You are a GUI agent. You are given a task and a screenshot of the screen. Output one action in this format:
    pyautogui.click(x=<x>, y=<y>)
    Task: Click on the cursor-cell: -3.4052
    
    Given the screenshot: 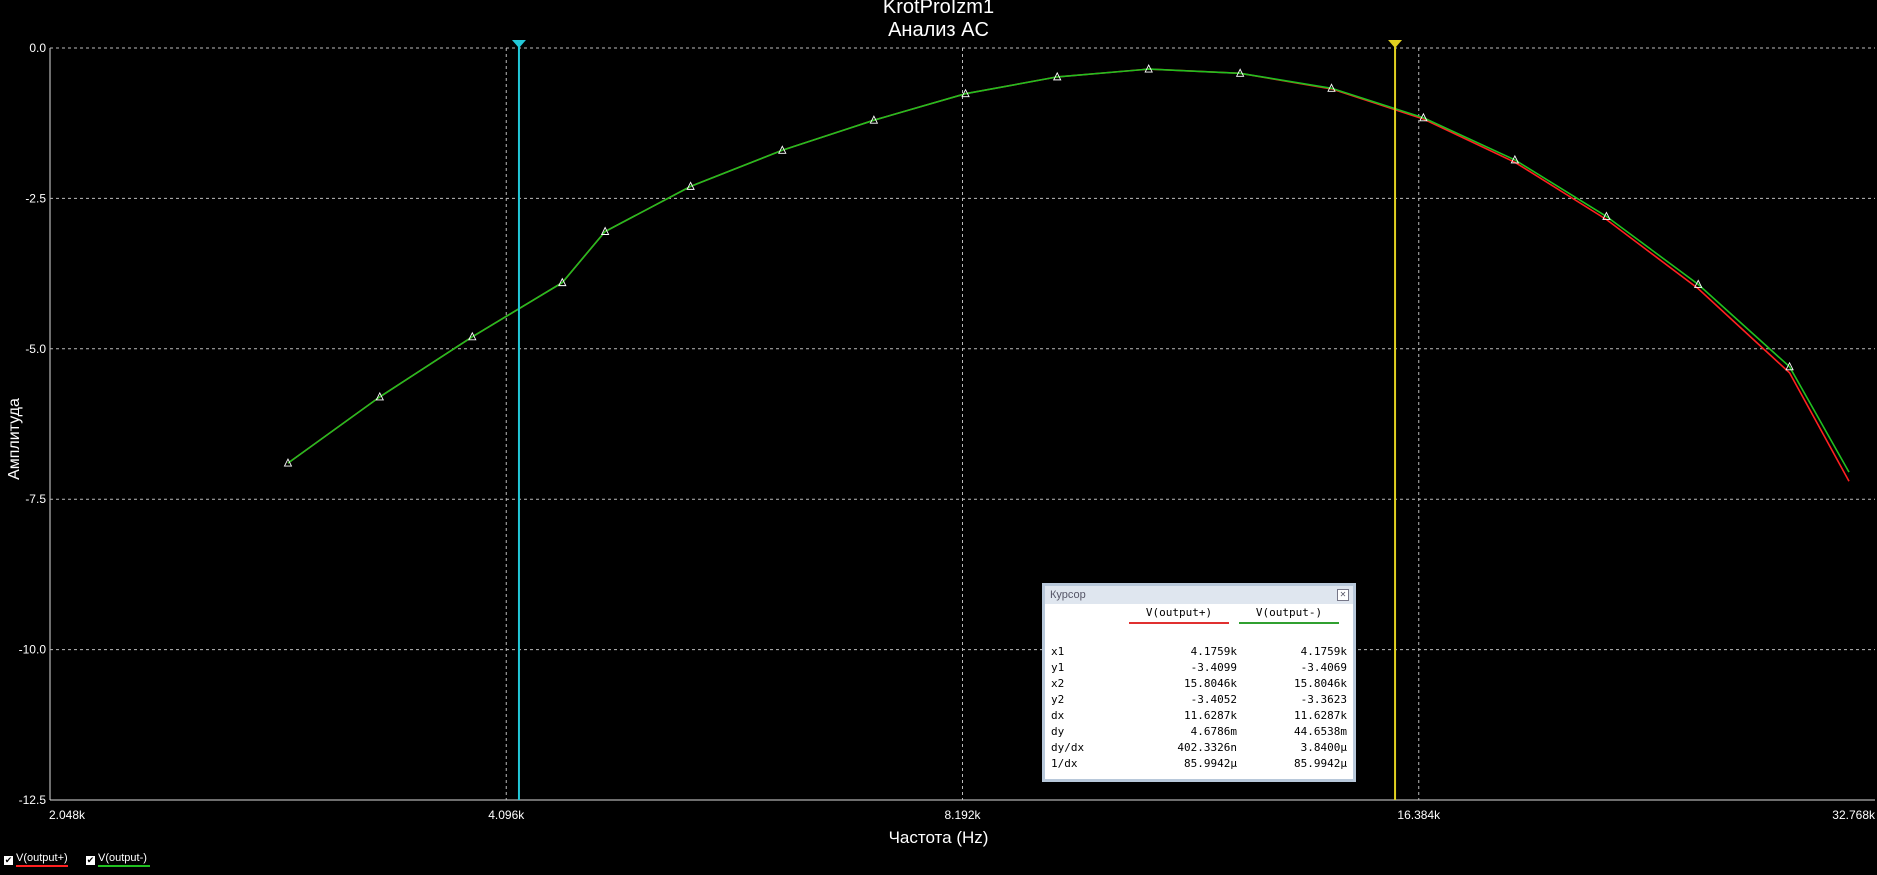 What is the action you would take?
    pyautogui.click(x=1213, y=699)
    